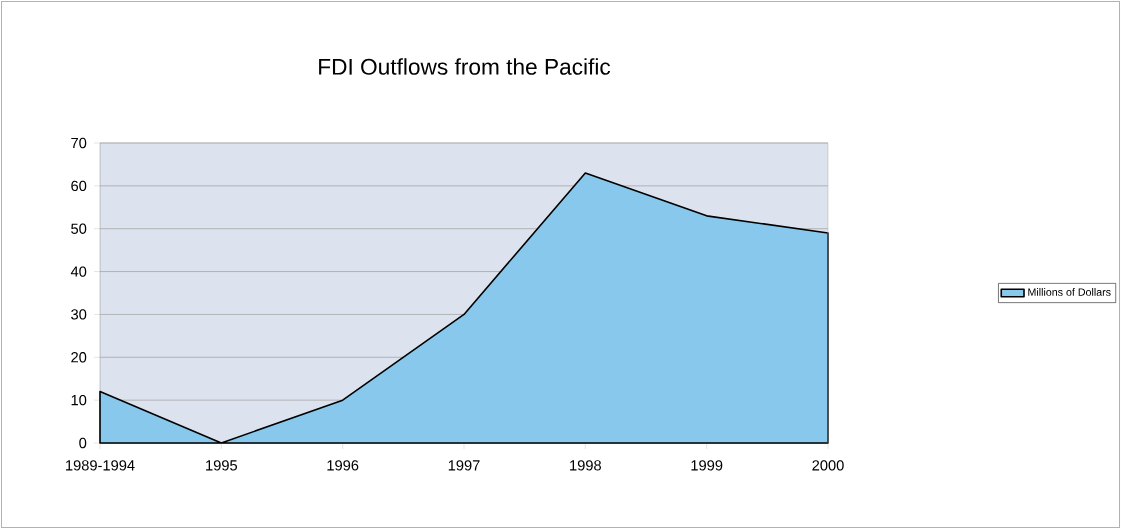 The width and height of the screenshot is (1121, 529). What do you see at coordinates (79, 400) in the screenshot?
I see `y-tick-label: 10` at bounding box center [79, 400].